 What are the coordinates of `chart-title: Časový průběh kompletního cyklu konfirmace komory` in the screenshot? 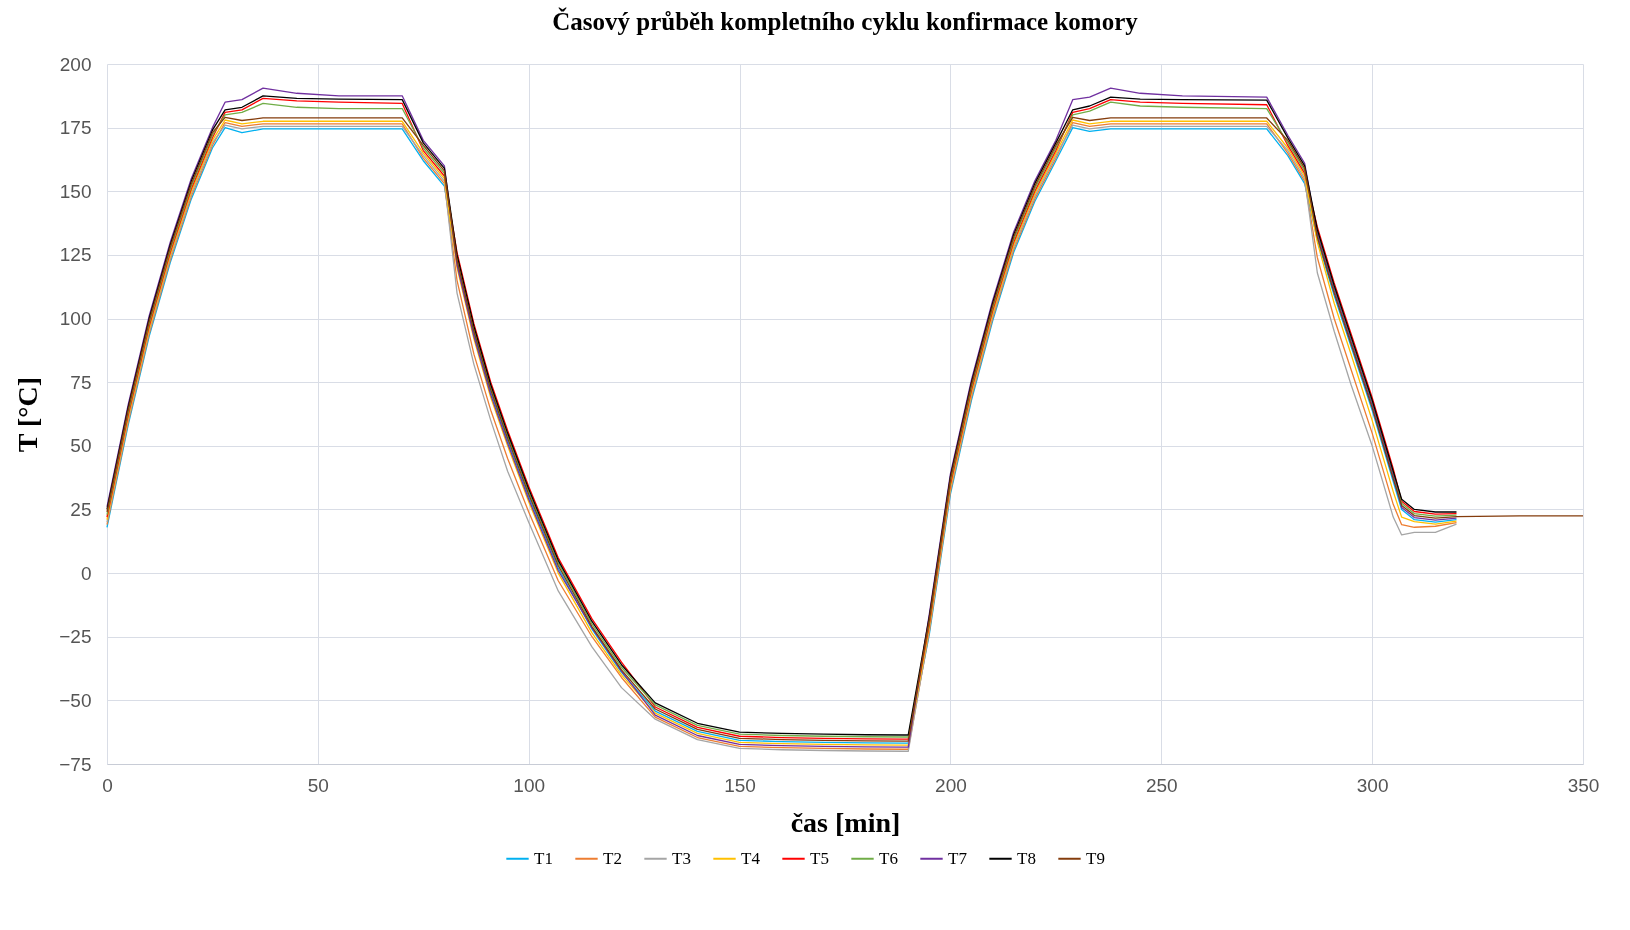 It's located at (845, 21).